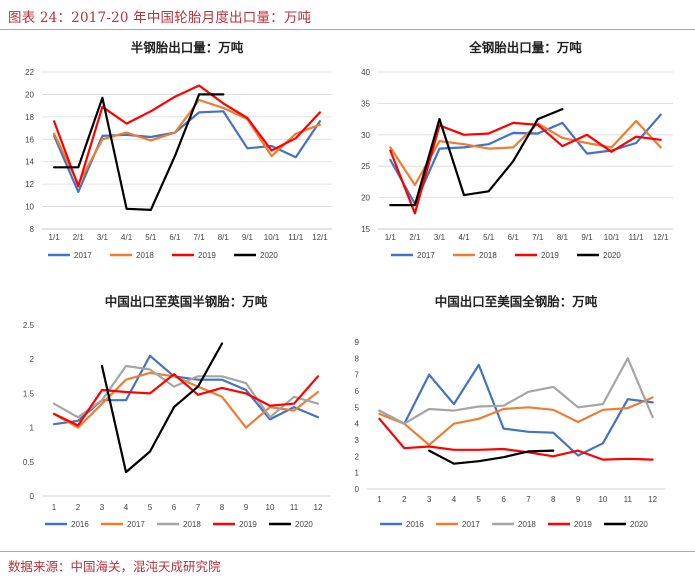 The height and width of the screenshot is (579, 695). What do you see at coordinates (29, 207) in the screenshot?
I see `y-tick-label: 10` at bounding box center [29, 207].